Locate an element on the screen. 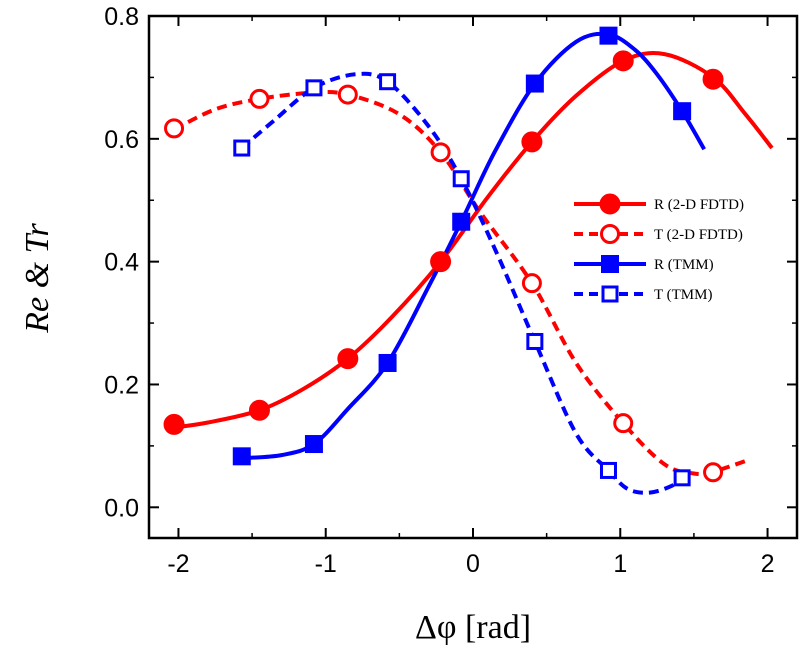  legend-label-t-2-d-fdtd: T (2-D FDTD) is located at coordinates (698, 235).